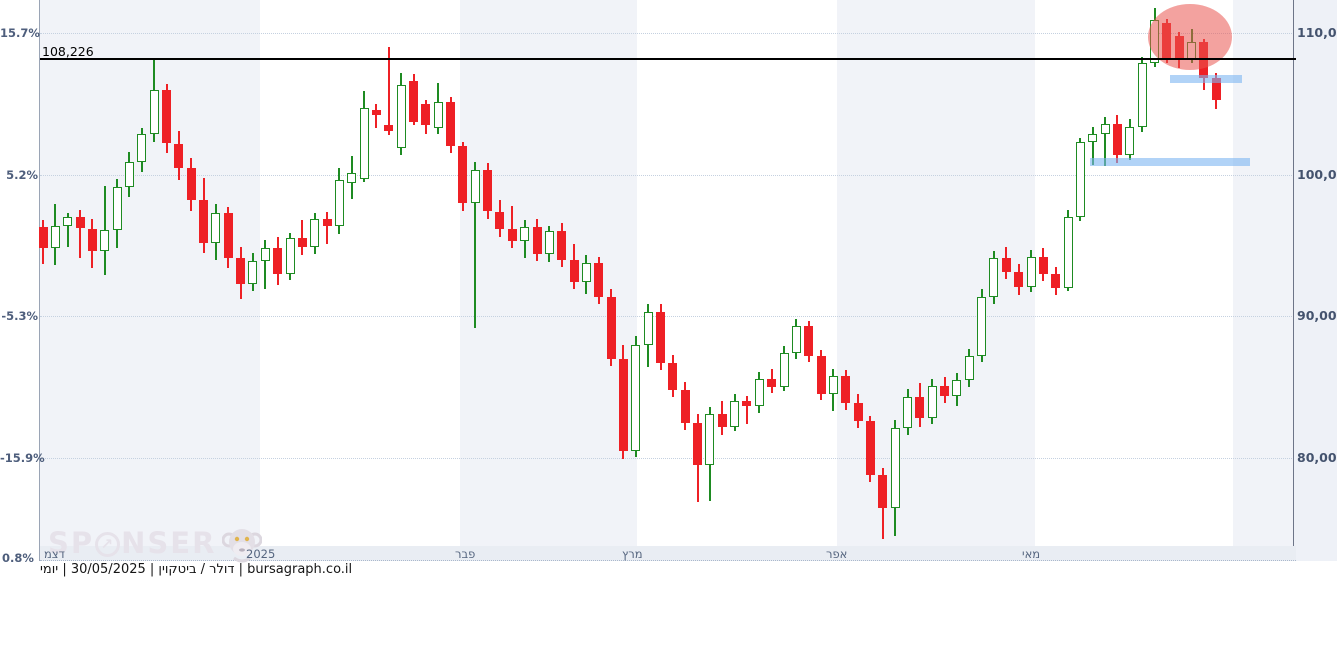 Image resolution: width=1337 pixels, height=656 pixels. Describe the element at coordinates (668, 553) in the screenshot. I see `x-axis-strip` at that location.